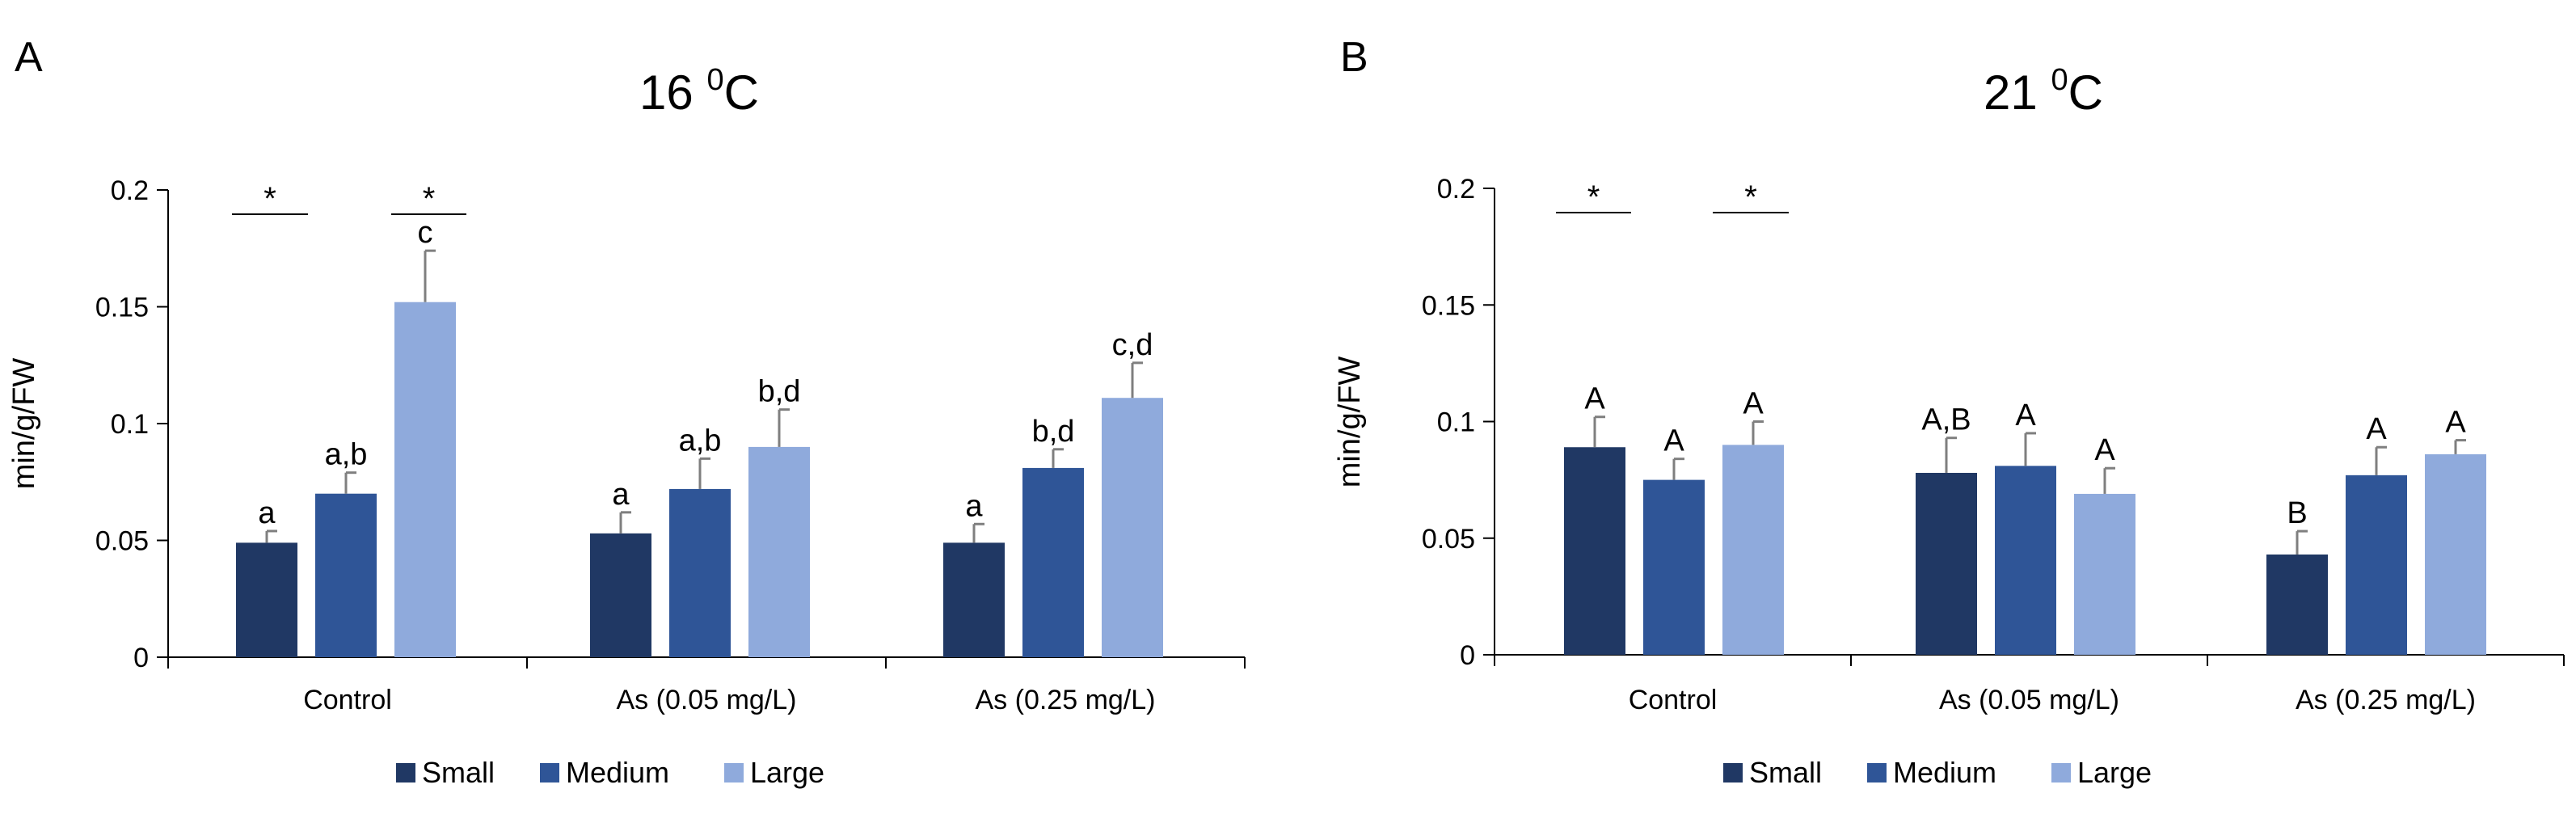 This screenshot has height=831, width=2576. What do you see at coordinates (1132, 345) in the screenshot?
I see `significance-letter: c,d` at bounding box center [1132, 345].